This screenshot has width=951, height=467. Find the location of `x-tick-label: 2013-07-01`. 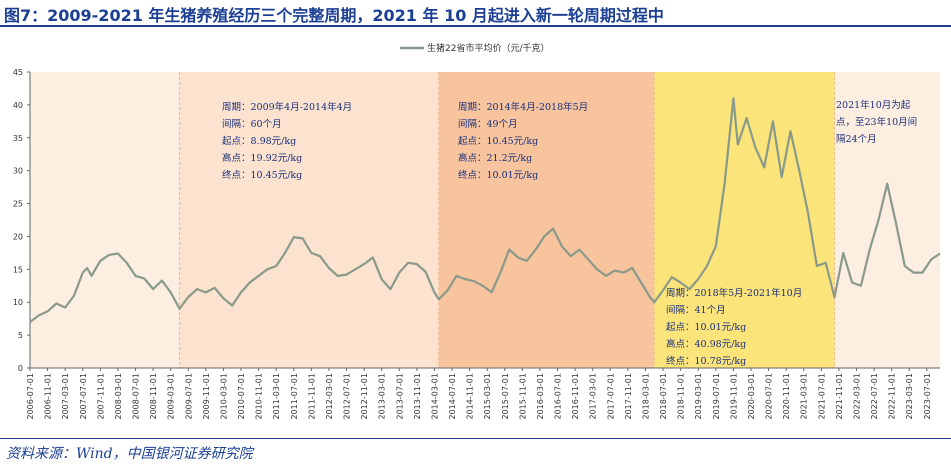

x-tick-label: 2013-07-01 is located at coordinates (399, 396).